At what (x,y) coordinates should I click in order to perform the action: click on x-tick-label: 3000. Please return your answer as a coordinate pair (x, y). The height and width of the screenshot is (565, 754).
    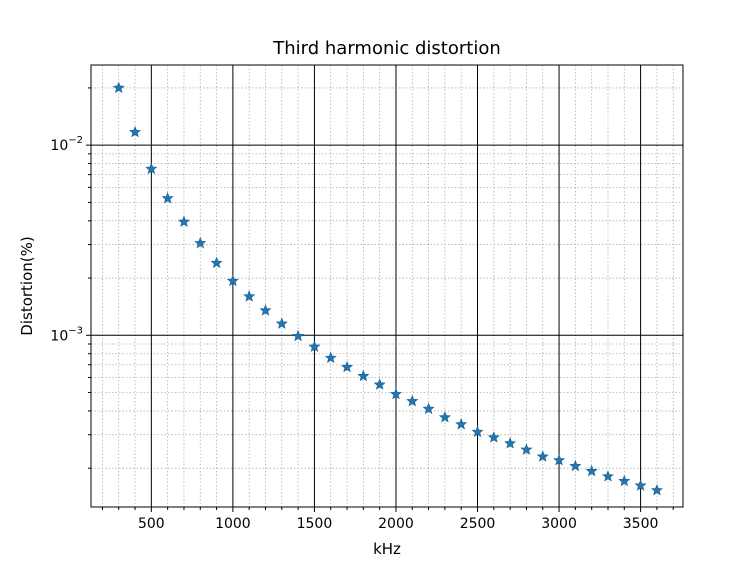
    Looking at the image, I should click on (559, 524).